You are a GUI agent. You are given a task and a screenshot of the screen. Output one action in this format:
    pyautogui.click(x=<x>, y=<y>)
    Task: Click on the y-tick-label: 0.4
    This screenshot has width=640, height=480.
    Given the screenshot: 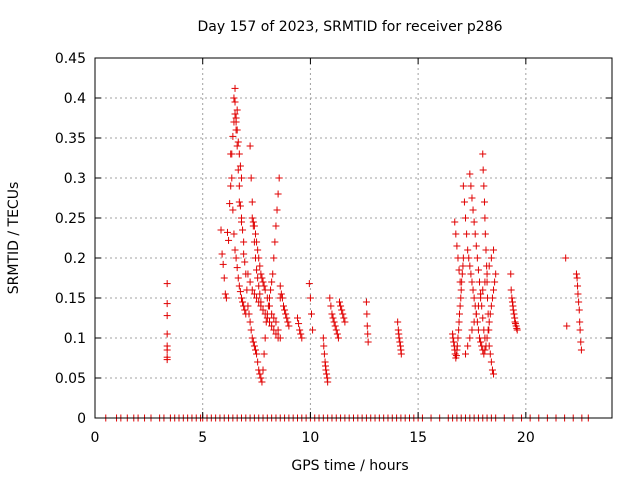 What is the action you would take?
    pyautogui.click(x=75, y=99)
    